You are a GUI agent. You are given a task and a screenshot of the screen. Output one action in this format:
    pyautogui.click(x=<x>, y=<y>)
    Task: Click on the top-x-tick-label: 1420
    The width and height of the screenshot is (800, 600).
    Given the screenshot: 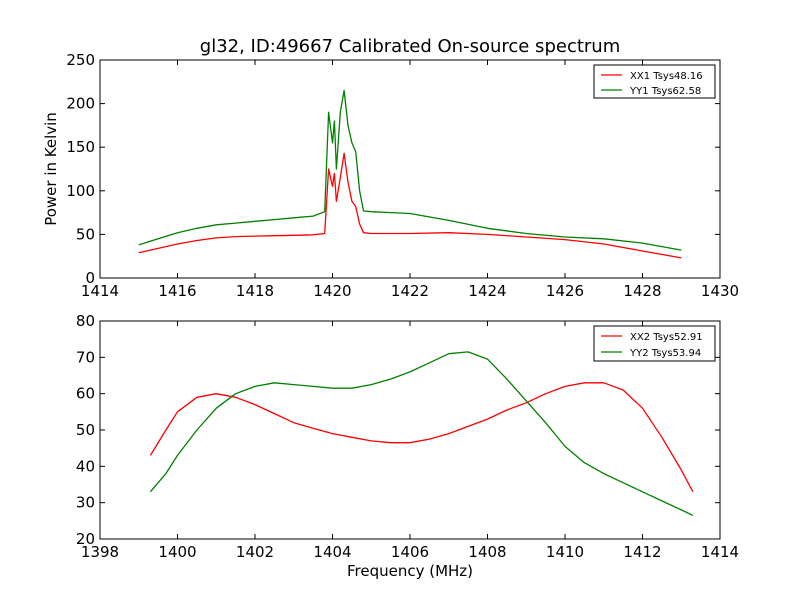 What is the action you would take?
    pyautogui.click(x=332, y=291)
    